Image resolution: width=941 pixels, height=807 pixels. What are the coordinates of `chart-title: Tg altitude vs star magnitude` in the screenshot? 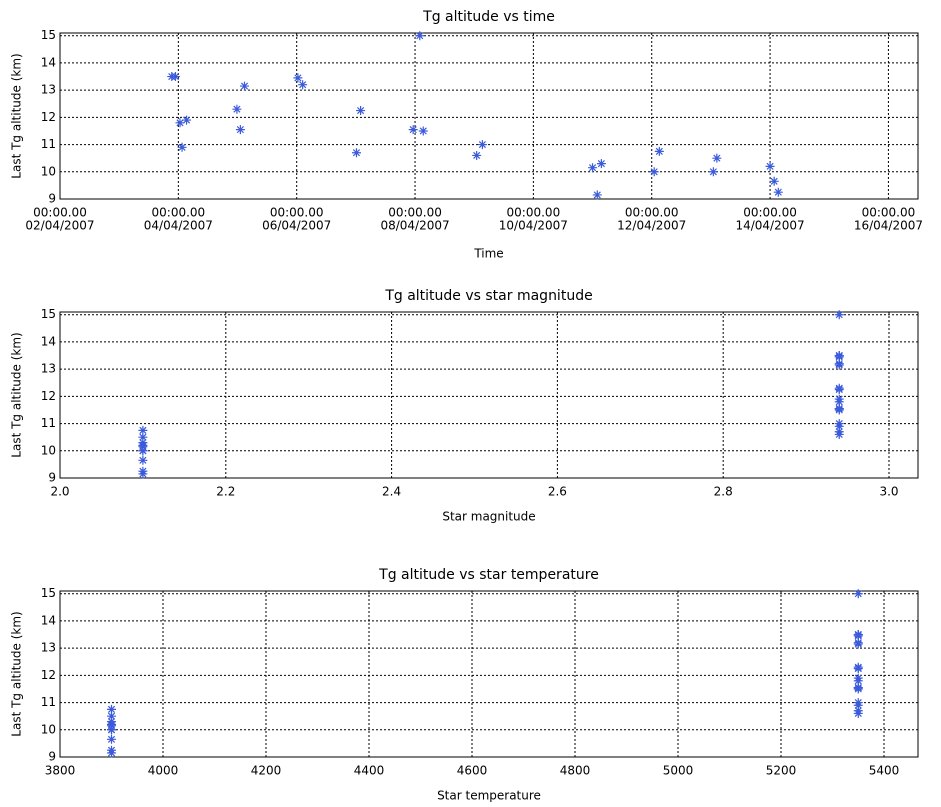 It's located at (488, 296).